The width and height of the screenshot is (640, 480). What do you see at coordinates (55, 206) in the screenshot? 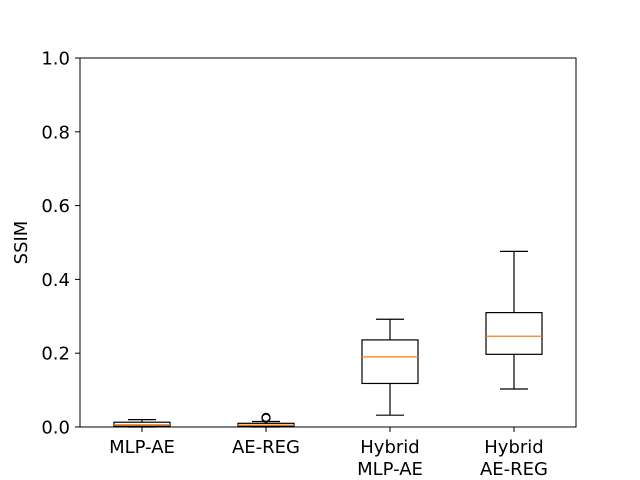
I see `y-tick-label: 0.6` at bounding box center [55, 206].